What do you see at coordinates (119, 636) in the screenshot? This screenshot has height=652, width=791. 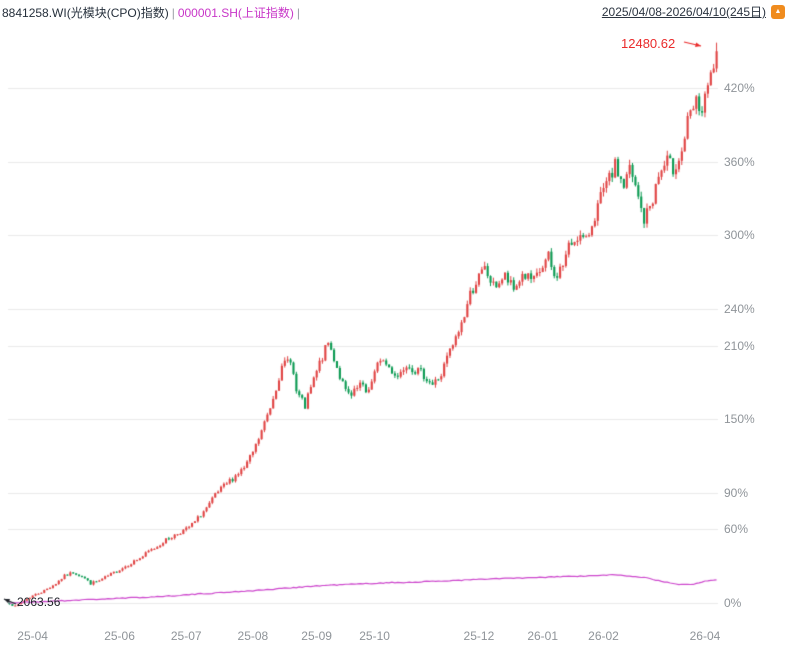 I see `x-axis-label: 25-06` at bounding box center [119, 636].